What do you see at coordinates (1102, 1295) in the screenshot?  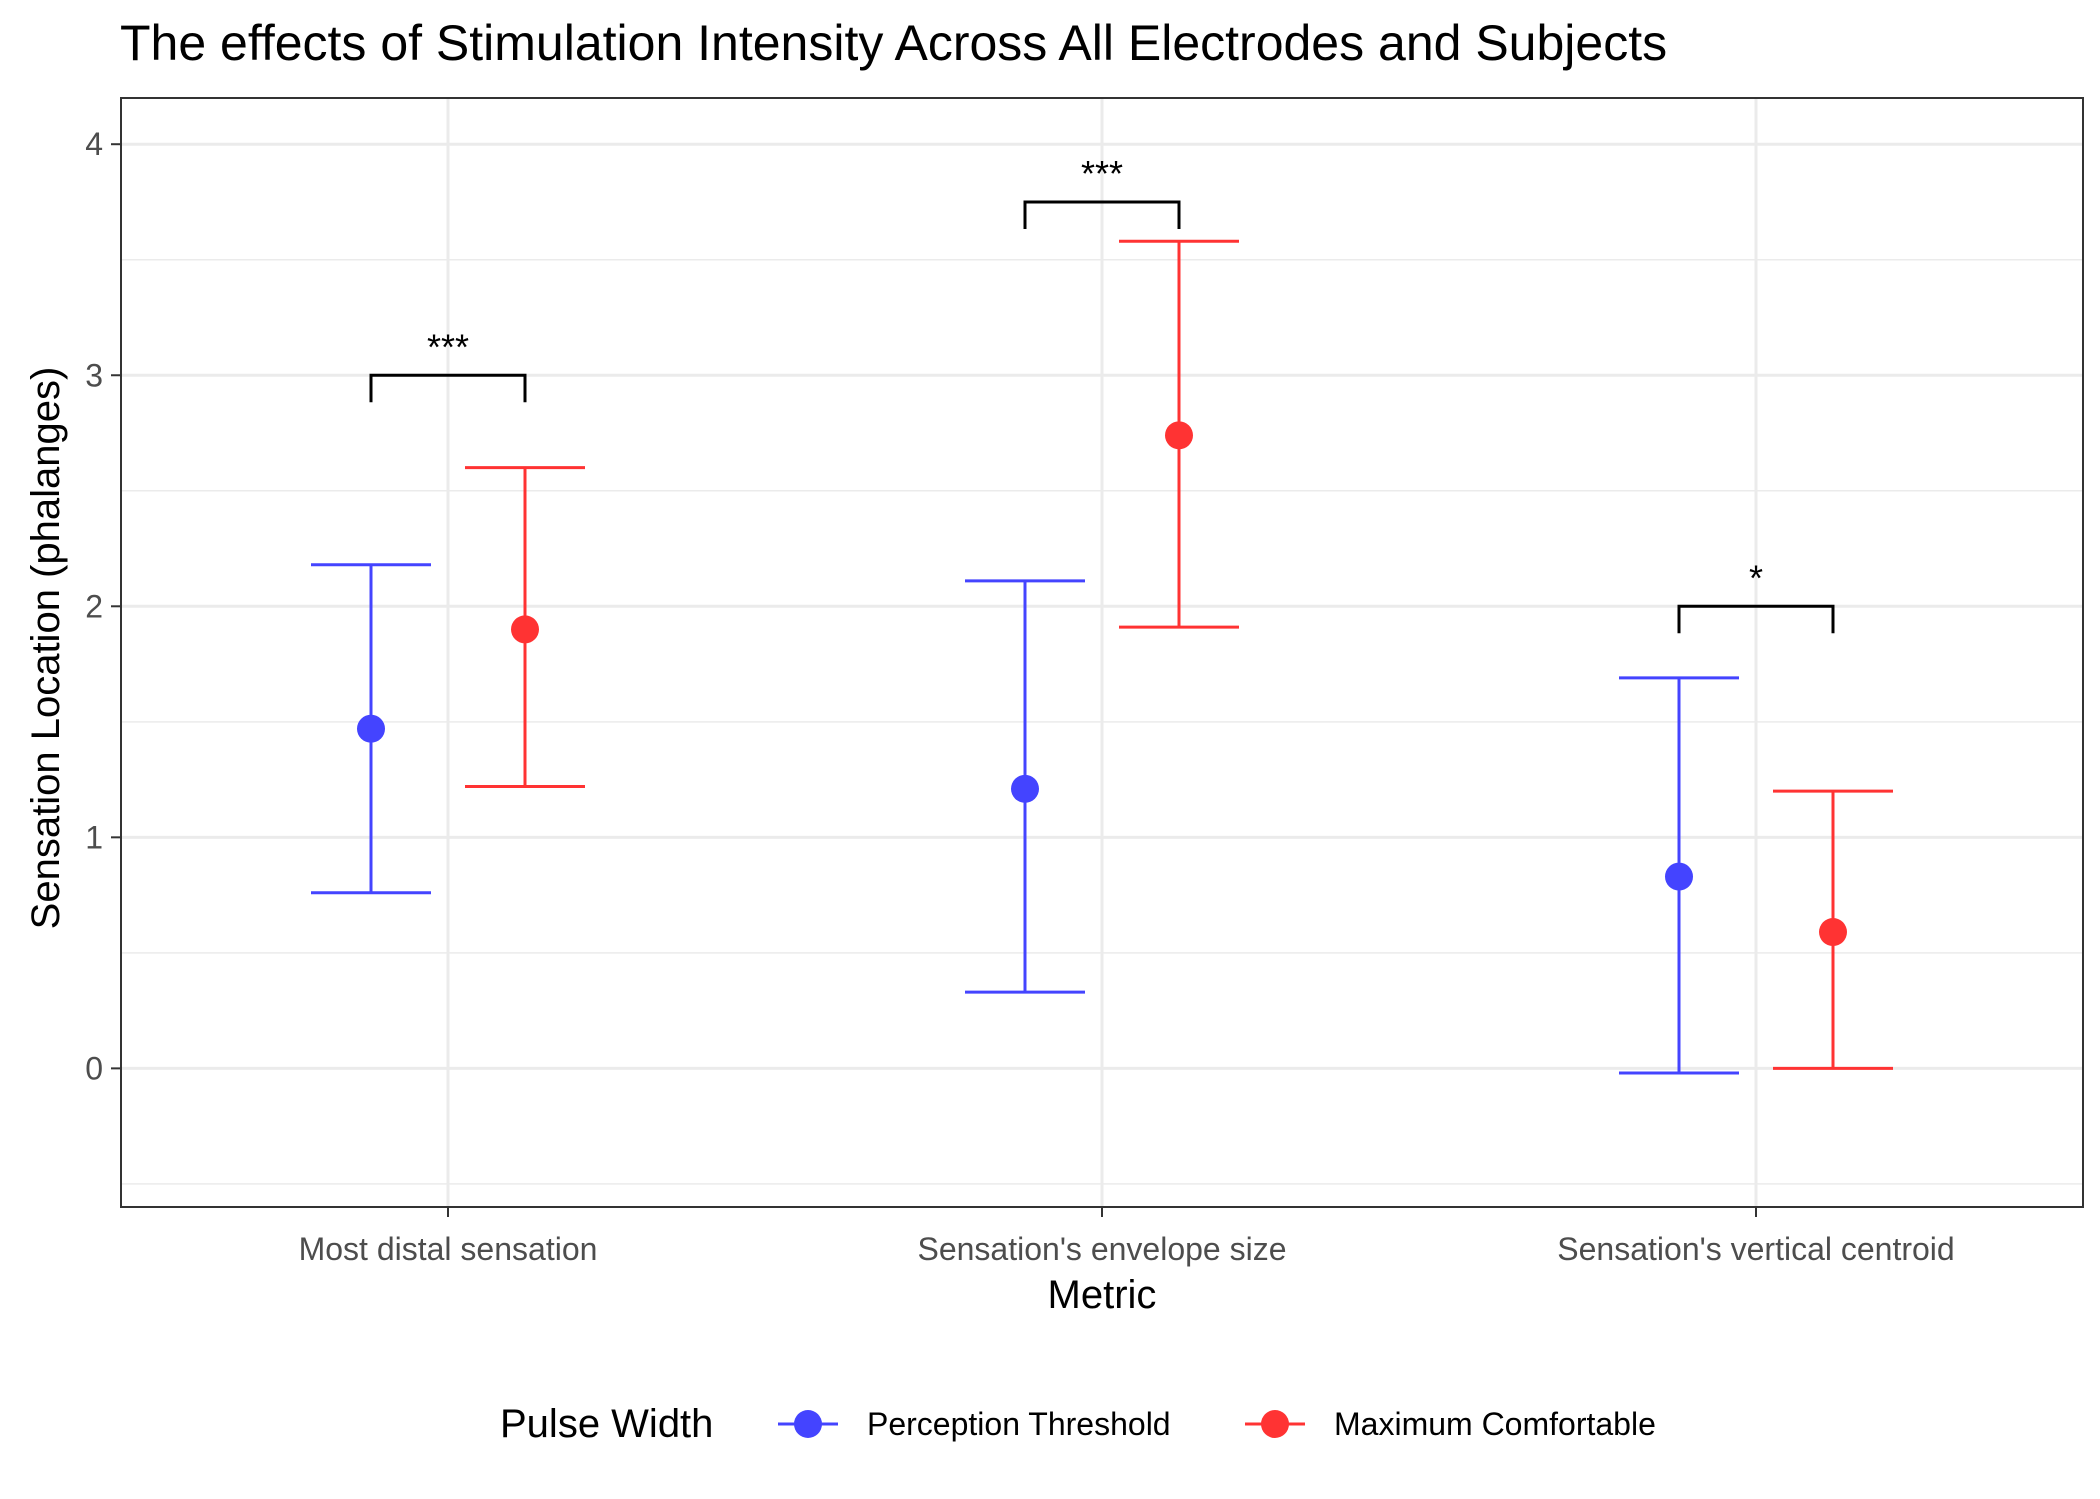 I see `x-axis-title: Metric` at bounding box center [1102, 1295].